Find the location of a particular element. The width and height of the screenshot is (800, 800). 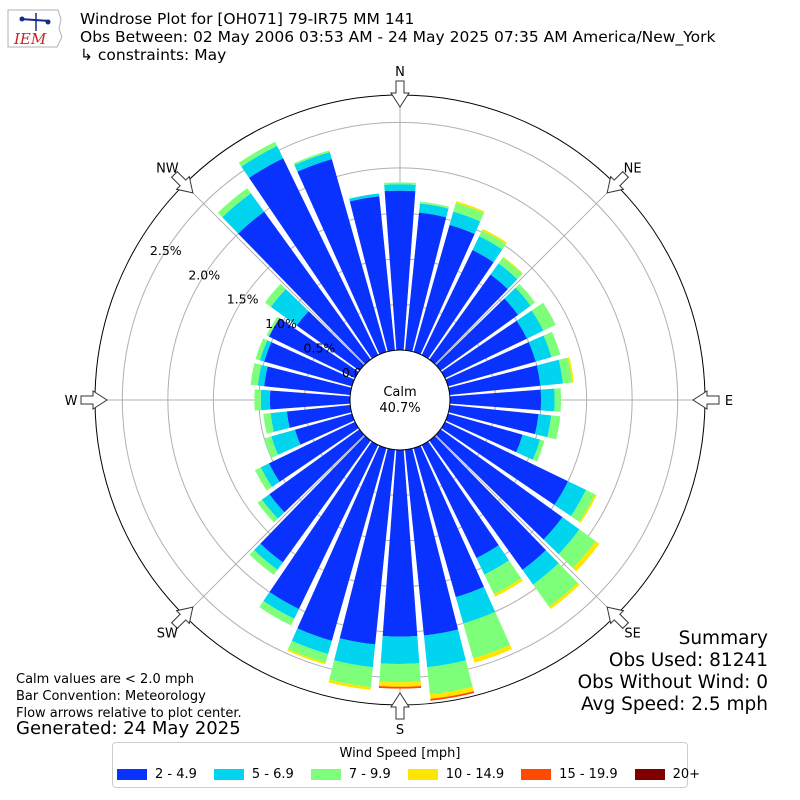

compass-label: SW is located at coordinates (167, 634).